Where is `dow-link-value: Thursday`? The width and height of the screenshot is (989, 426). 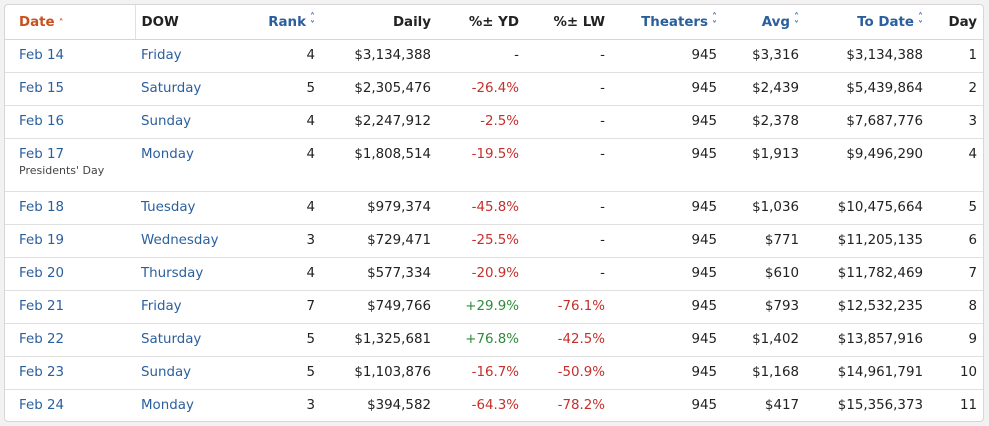 dow-link-value: Thursday is located at coordinates (172, 273).